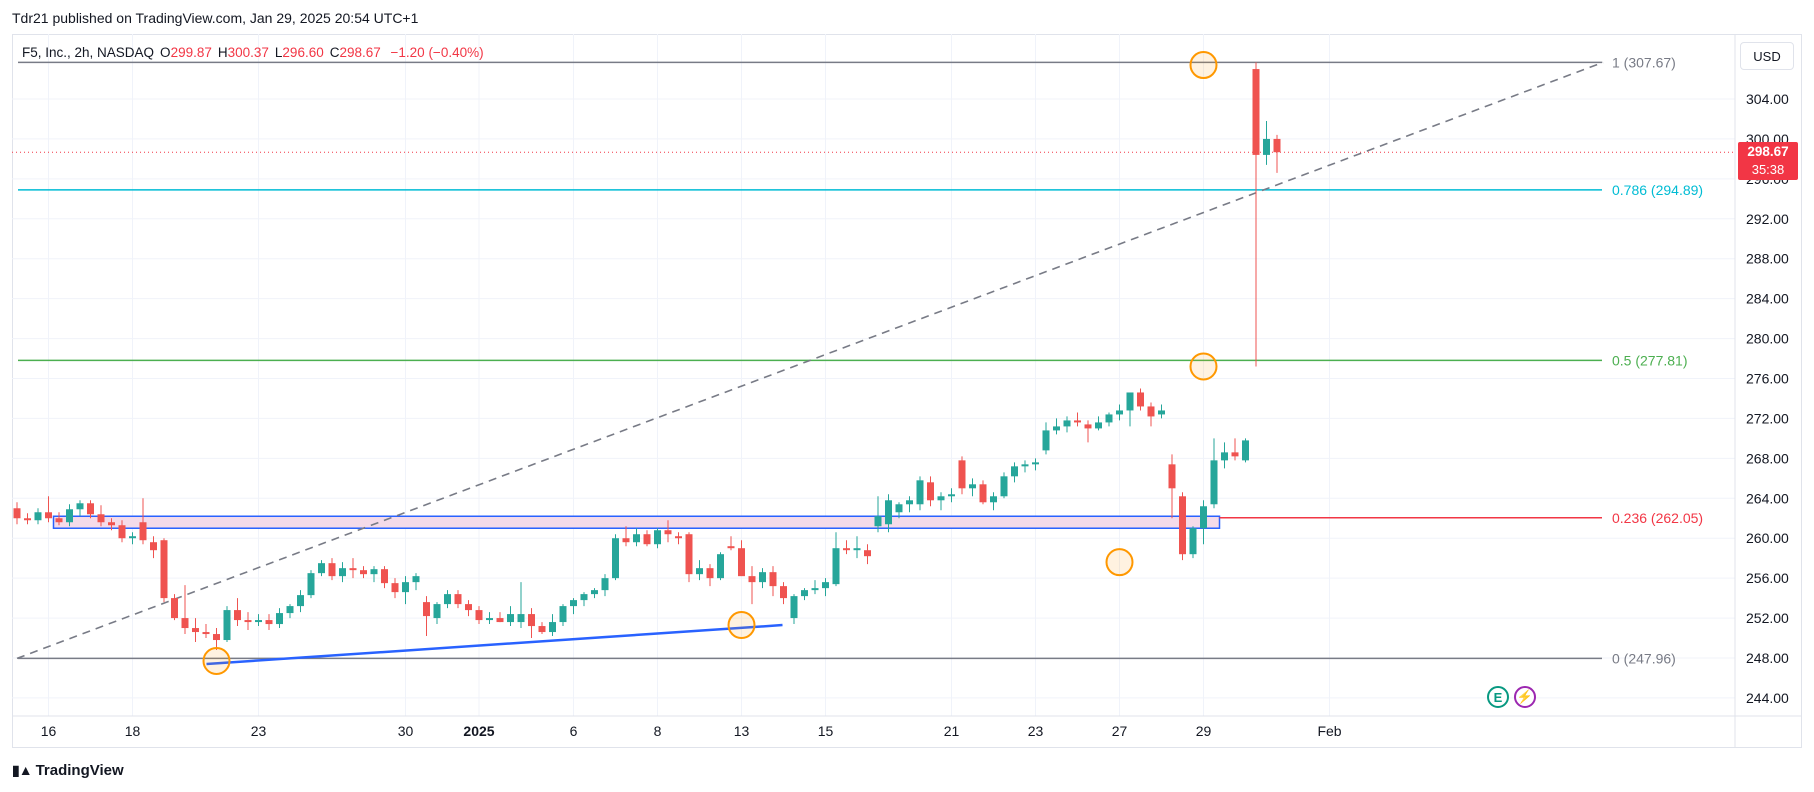  I want to click on tradingview-logo: ▮▲ TradingView, so click(68, 770).